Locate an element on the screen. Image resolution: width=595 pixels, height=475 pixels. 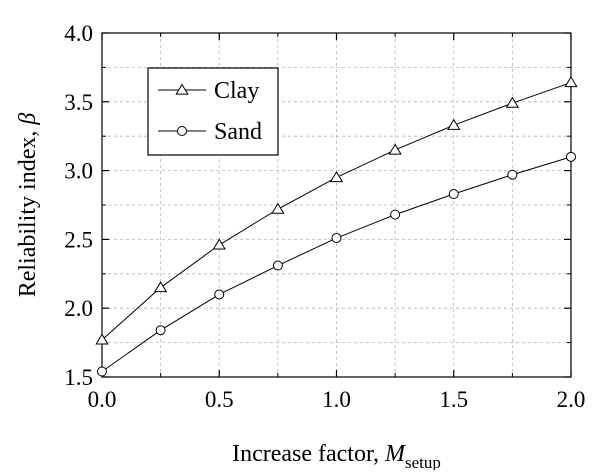
y-tick-label: 1.5 is located at coordinates (78, 377).